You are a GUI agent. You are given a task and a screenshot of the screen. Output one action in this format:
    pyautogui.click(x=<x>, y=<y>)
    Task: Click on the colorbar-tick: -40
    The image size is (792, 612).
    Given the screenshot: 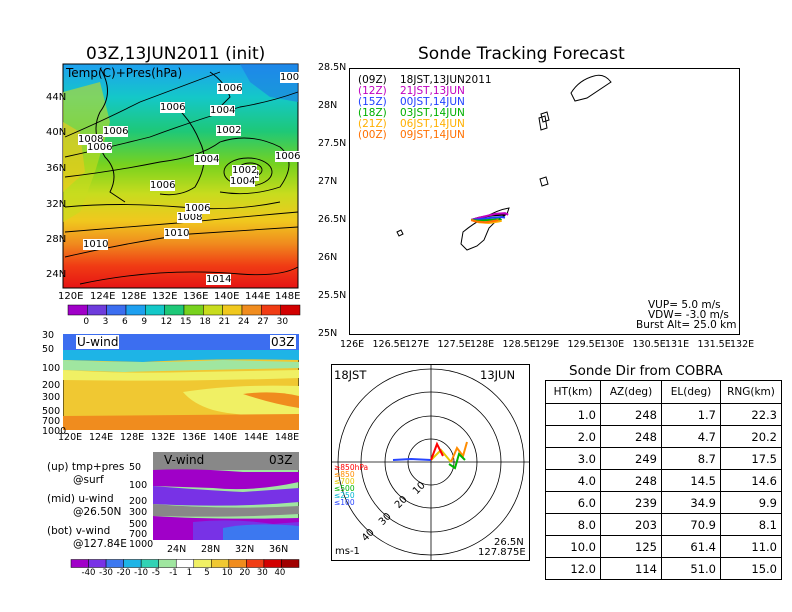 What is the action you would take?
    pyautogui.click(x=88, y=573)
    